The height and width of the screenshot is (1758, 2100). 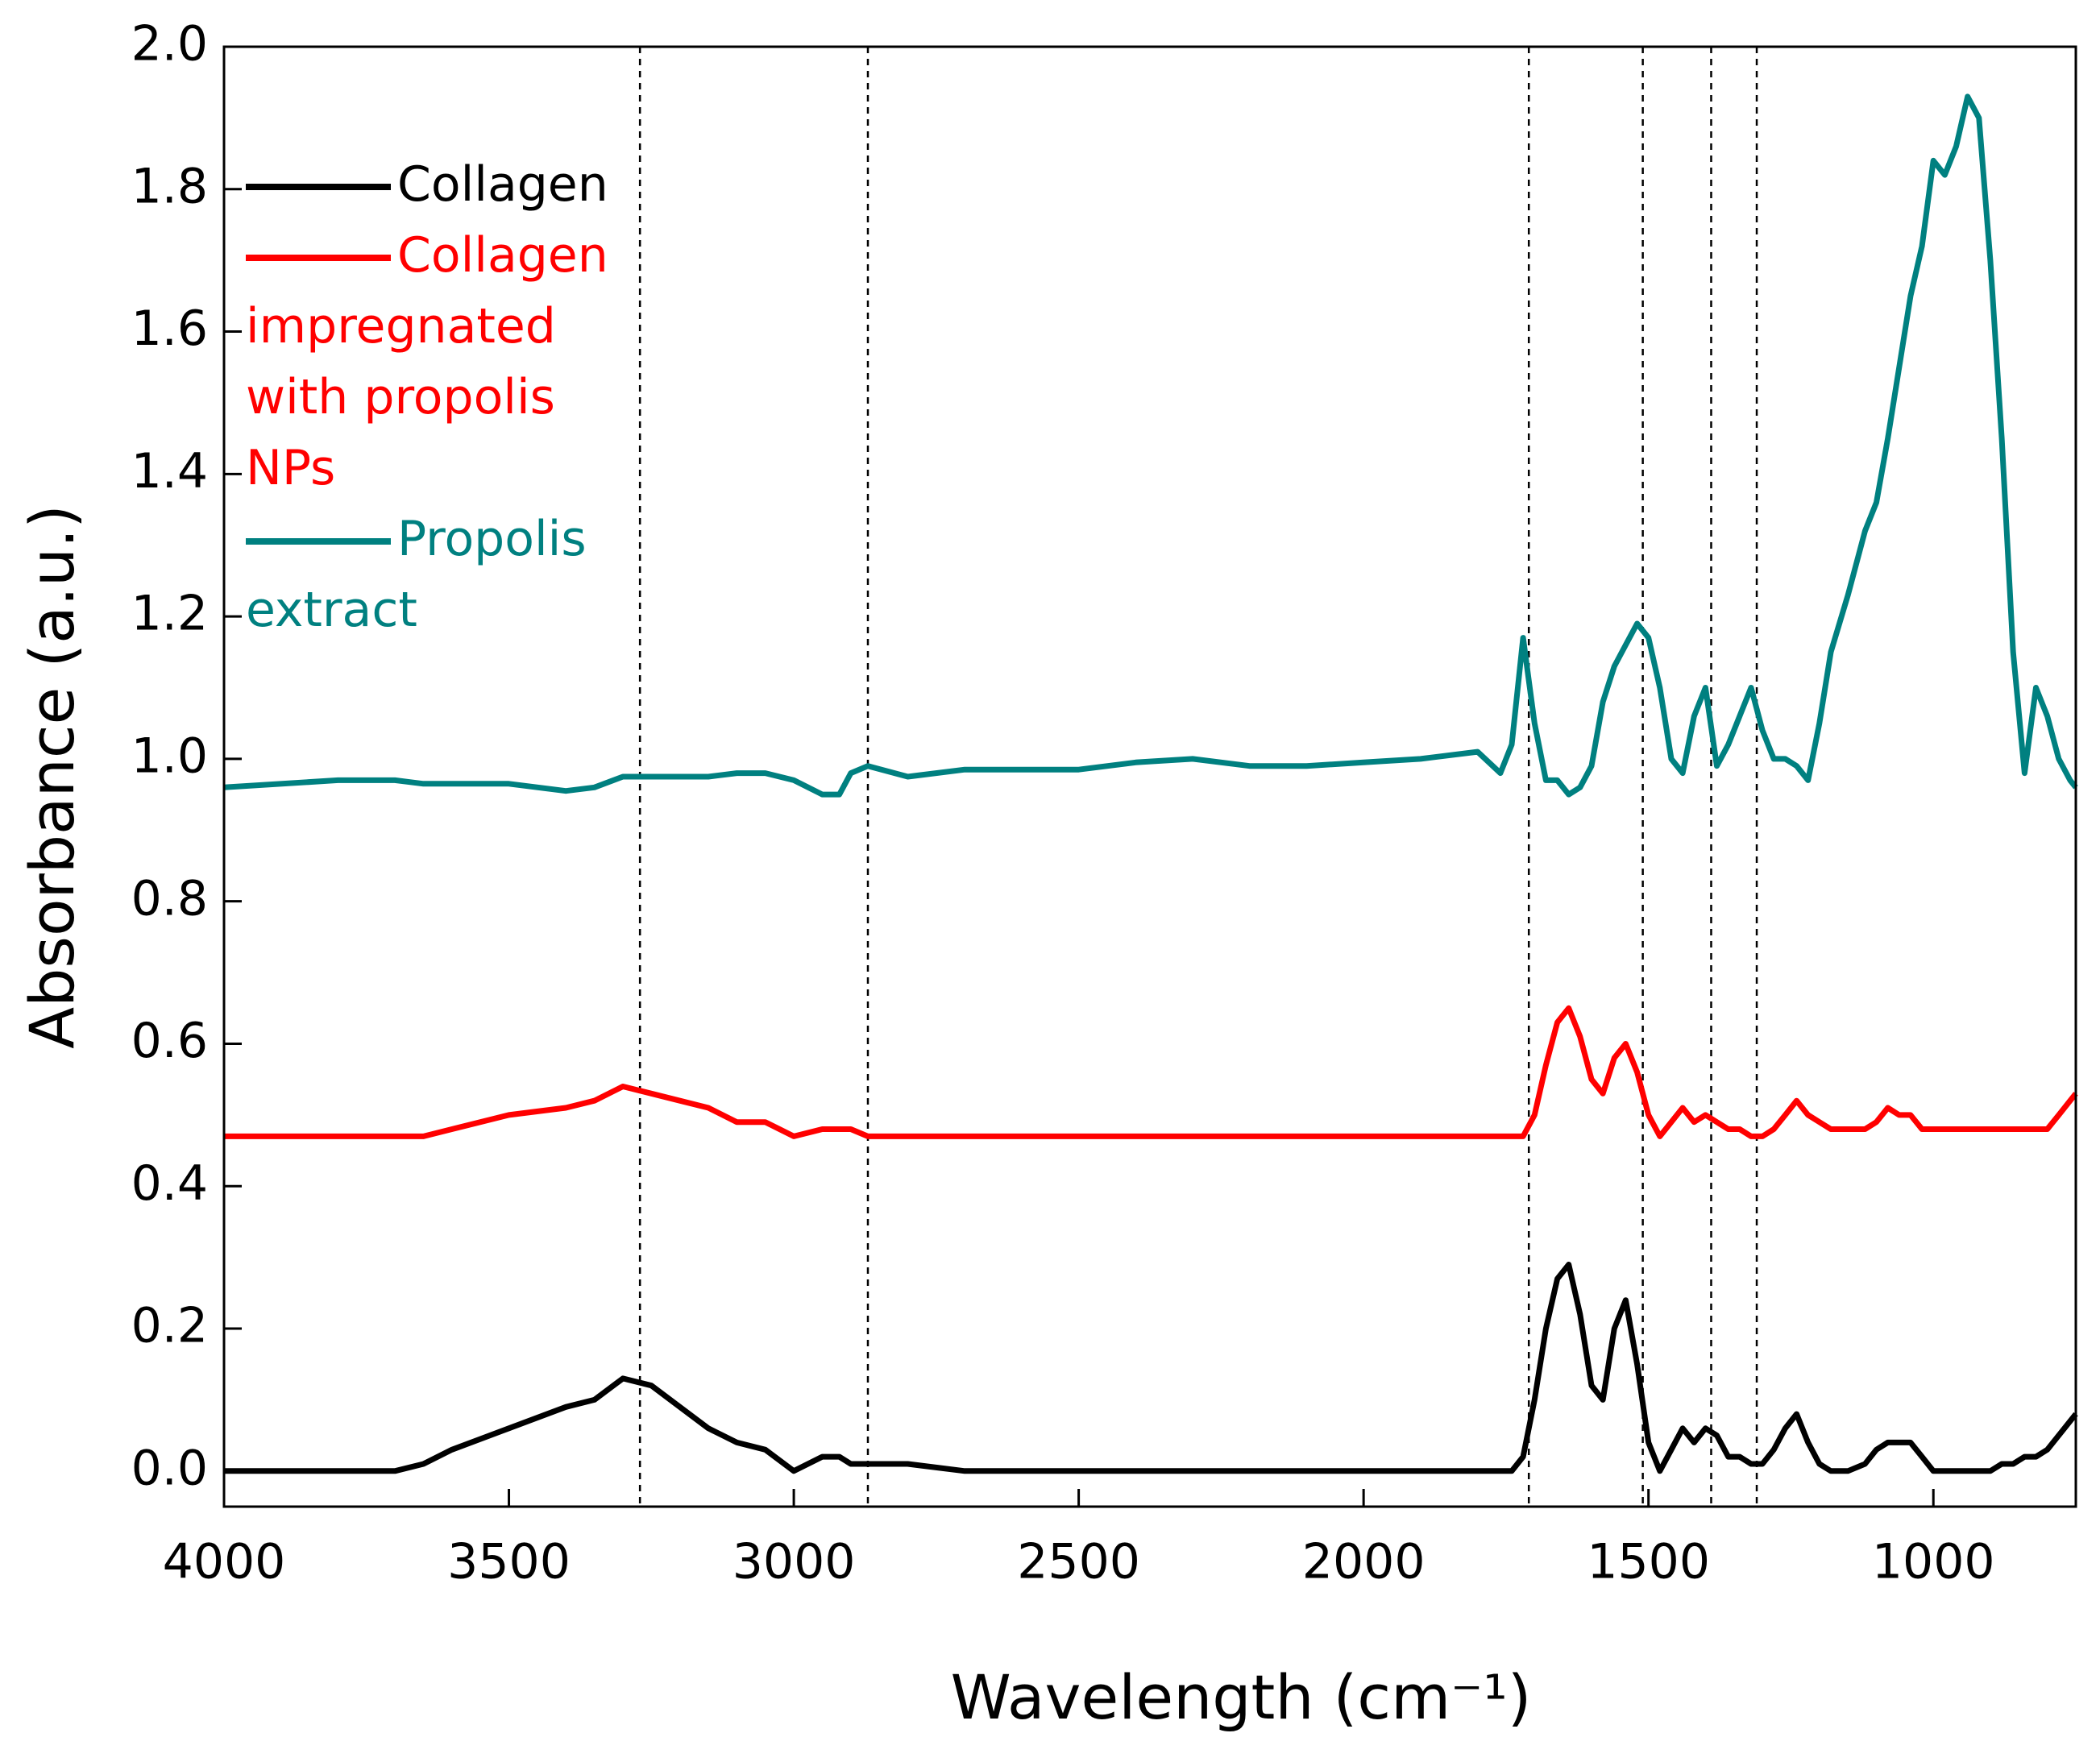 I want to click on x-tick-label: 3000, so click(x=794, y=1562).